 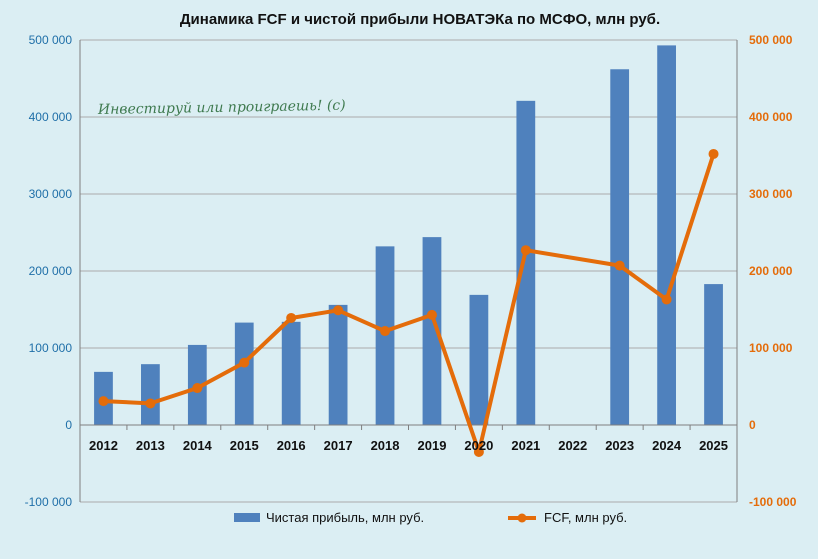 I want to click on y-tick-label-right: -100 000, so click(x=773, y=502).